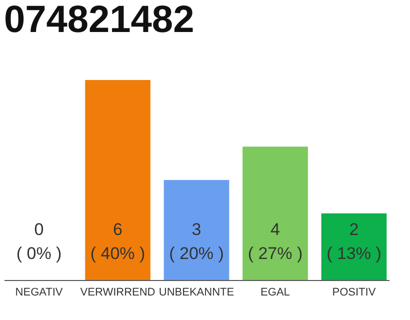 This screenshot has width=410, height=320. I want to click on x-tick-label: VERWIRREND, so click(118, 292).